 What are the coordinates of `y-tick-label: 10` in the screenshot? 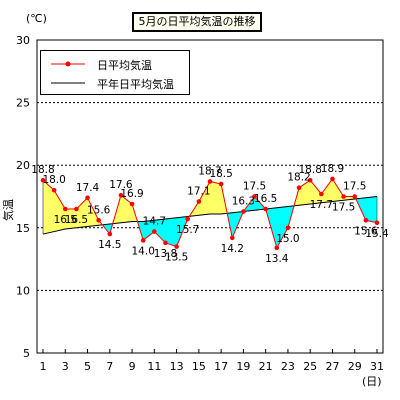 It's located at (23, 290).